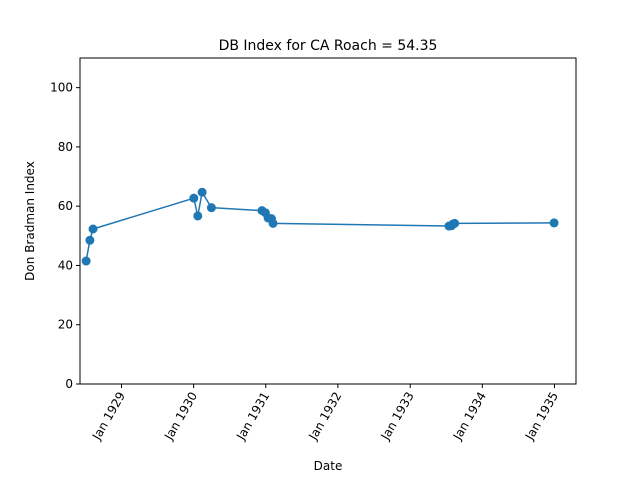  I want to click on y-tick-label: 100, so click(61, 88).